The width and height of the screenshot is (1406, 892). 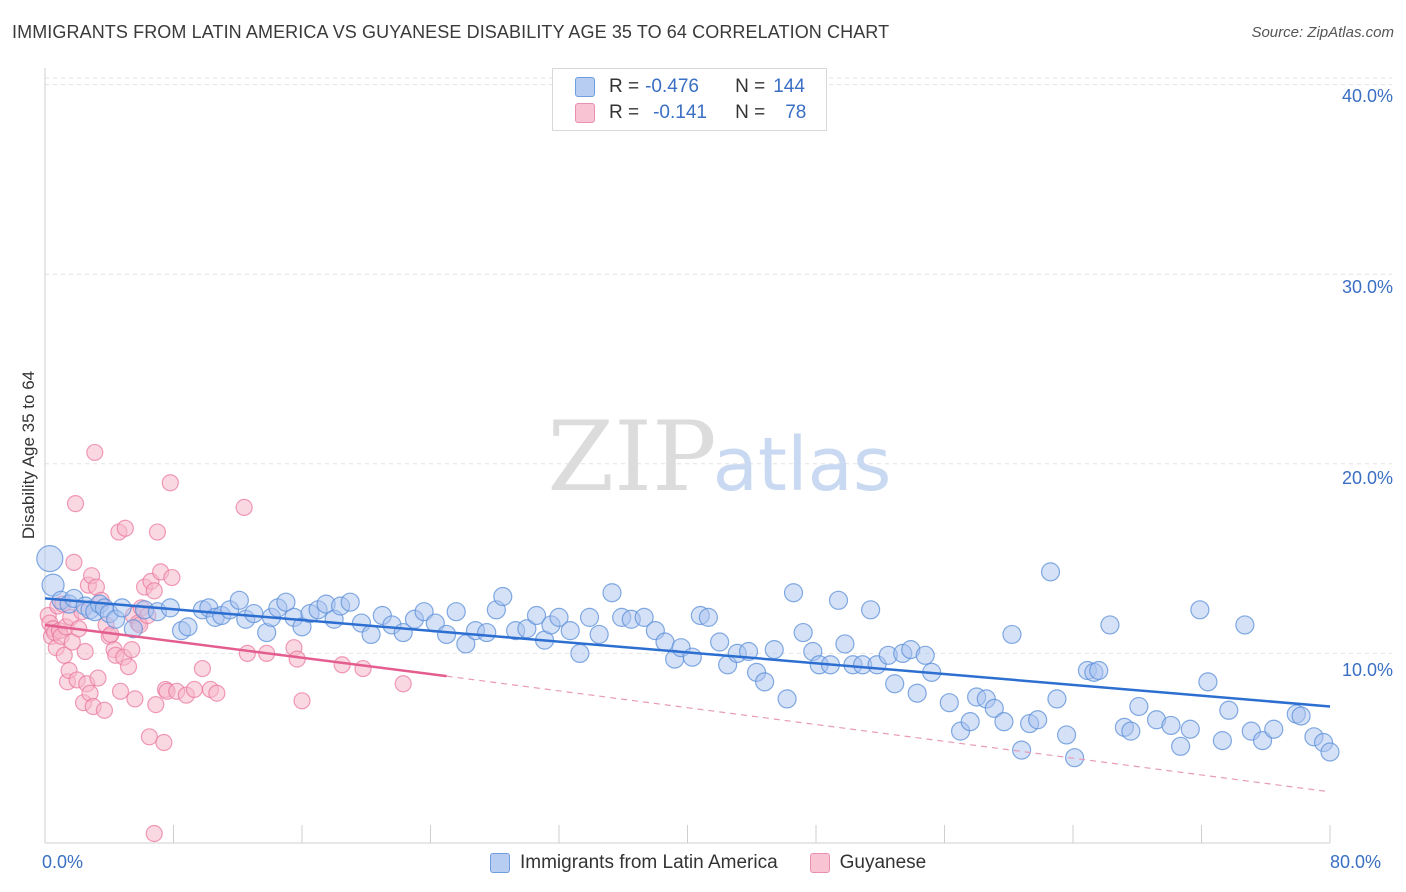 What do you see at coordinates (789, 86) in the screenshot?
I see `legend-n-value: 144` at bounding box center [789, 86].